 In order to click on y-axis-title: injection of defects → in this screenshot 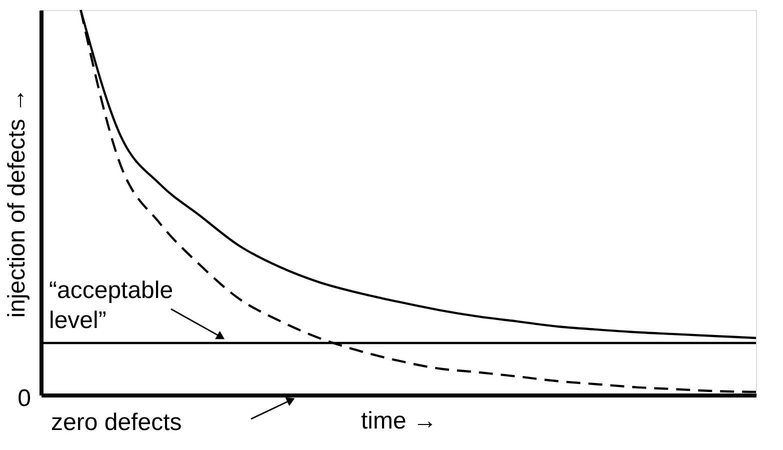, I will do `click(17, 203)`.